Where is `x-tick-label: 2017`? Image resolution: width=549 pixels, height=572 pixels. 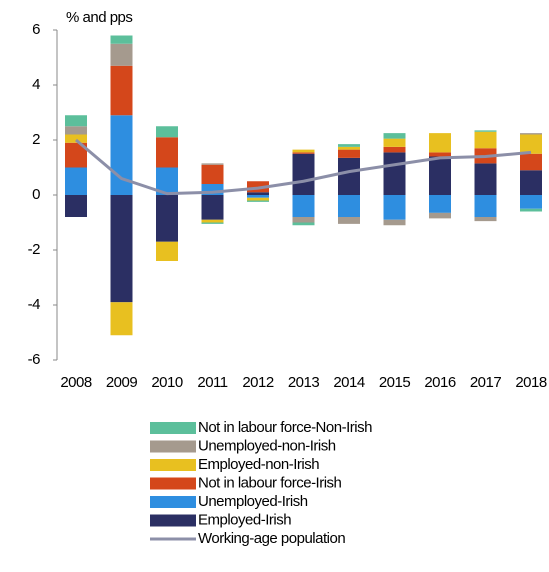 x-tick-label: 2017 is located at coordinates (486, 382).